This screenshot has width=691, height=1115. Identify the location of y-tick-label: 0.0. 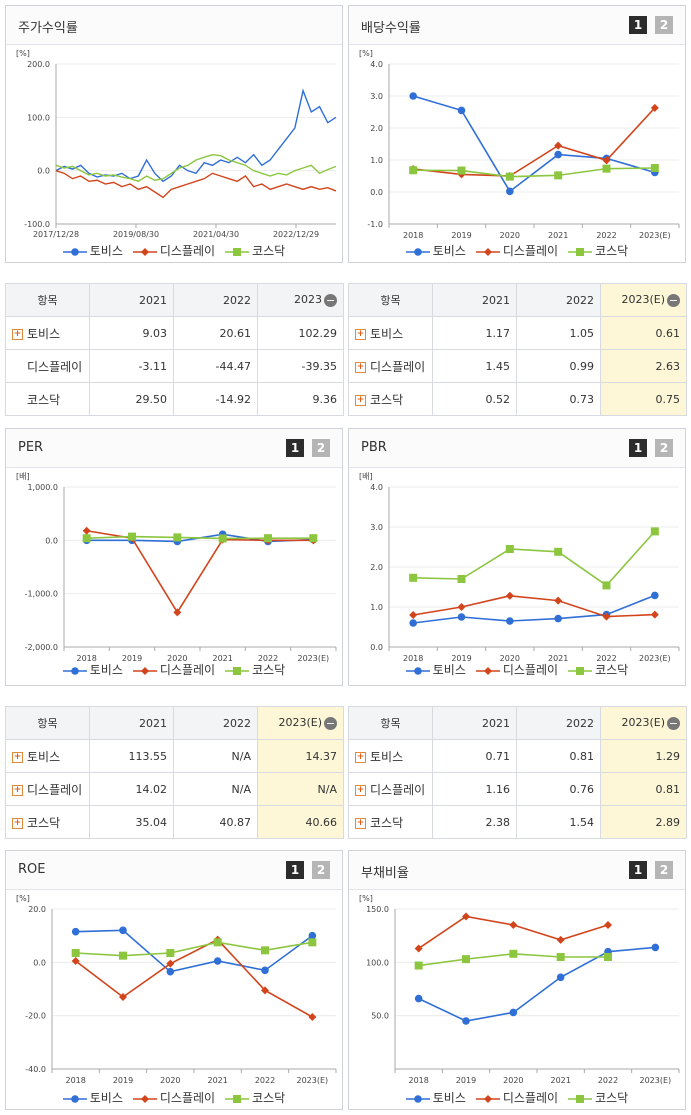
(39, 962).